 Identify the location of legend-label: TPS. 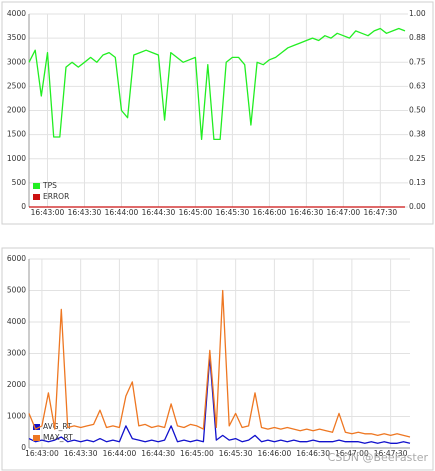
(49, 185).